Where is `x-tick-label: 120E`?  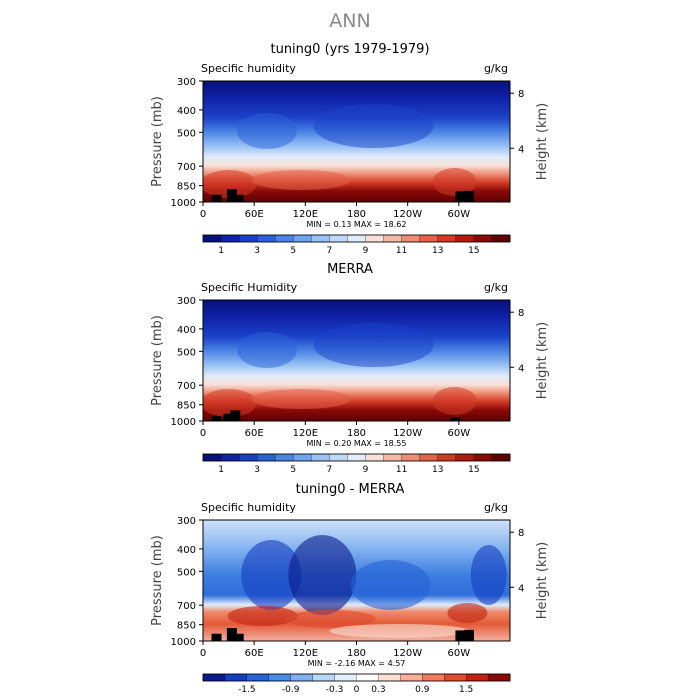 x-tick-label: 120E is located at coordinates (305, 653).